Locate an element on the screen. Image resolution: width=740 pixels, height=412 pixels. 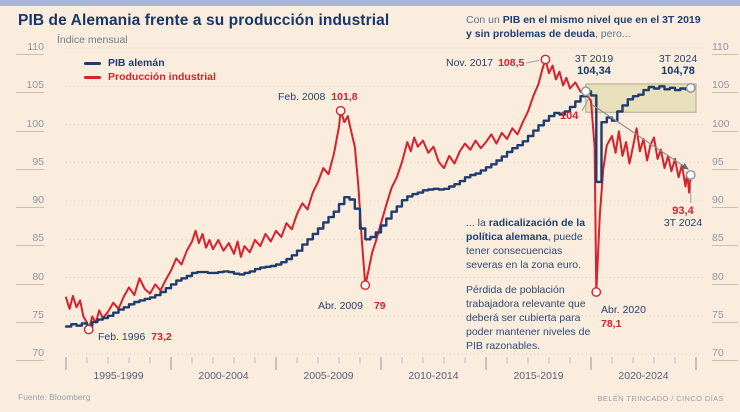
chart-subtitle: Índice mensual is located at coordinates (92, 40).